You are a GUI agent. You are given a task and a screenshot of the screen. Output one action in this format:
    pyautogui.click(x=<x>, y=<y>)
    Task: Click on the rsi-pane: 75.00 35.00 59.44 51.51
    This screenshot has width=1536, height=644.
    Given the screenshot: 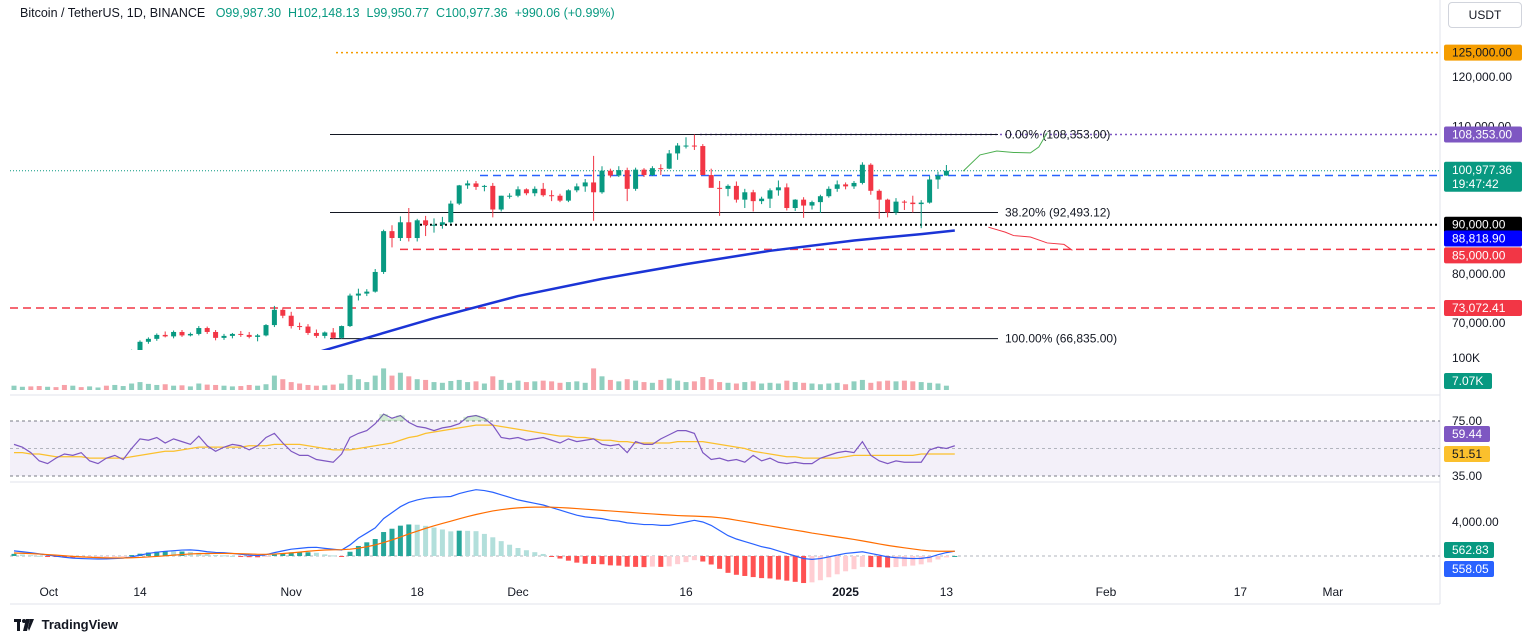 What is the action you would take?
    pyautogui.click(x=750, y=448)
    